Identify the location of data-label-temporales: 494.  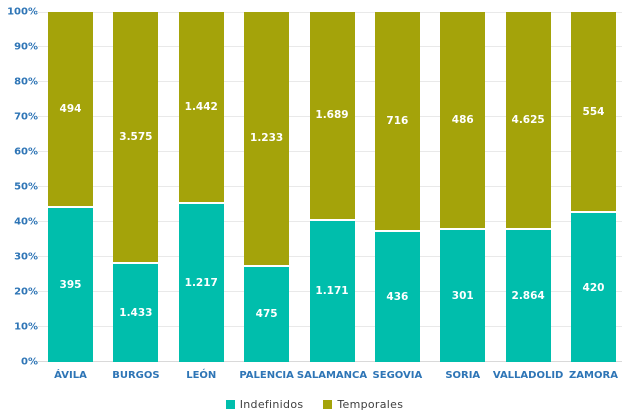
(70, 109).